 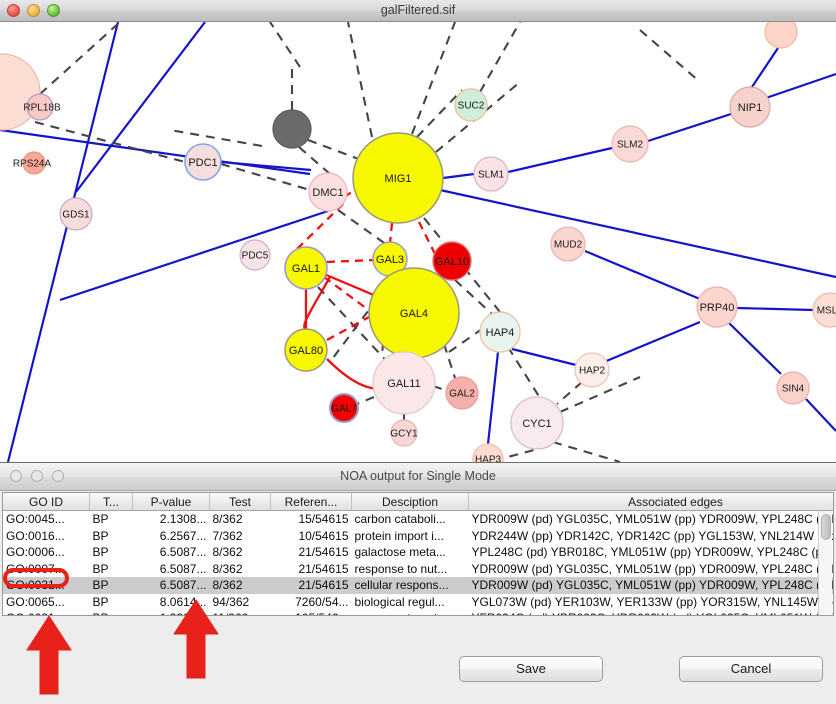 What do you see at coordinates (462, 393) in the screenshot?
I see `node-gal2` at bounding box center [462, 393].